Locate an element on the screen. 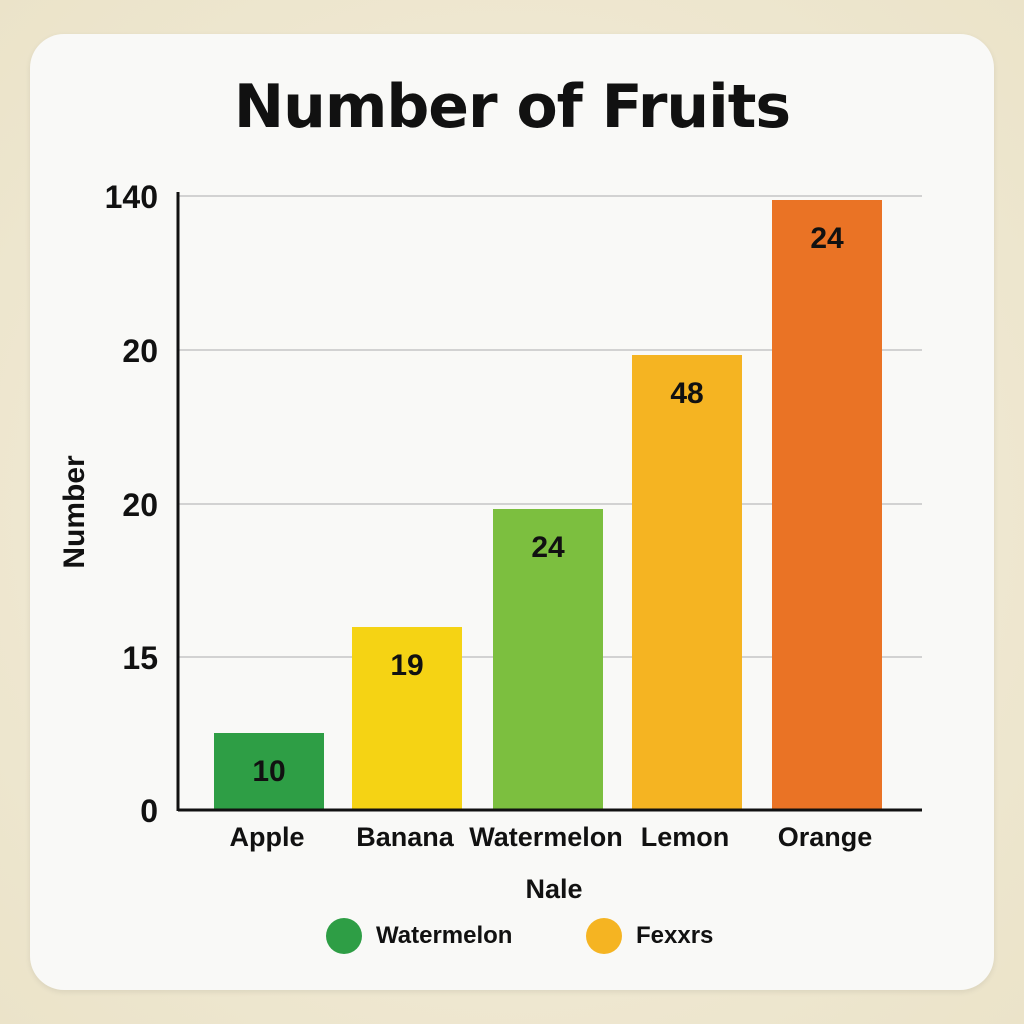  legend-label: Watermelon is located at coordinates (444, 935).